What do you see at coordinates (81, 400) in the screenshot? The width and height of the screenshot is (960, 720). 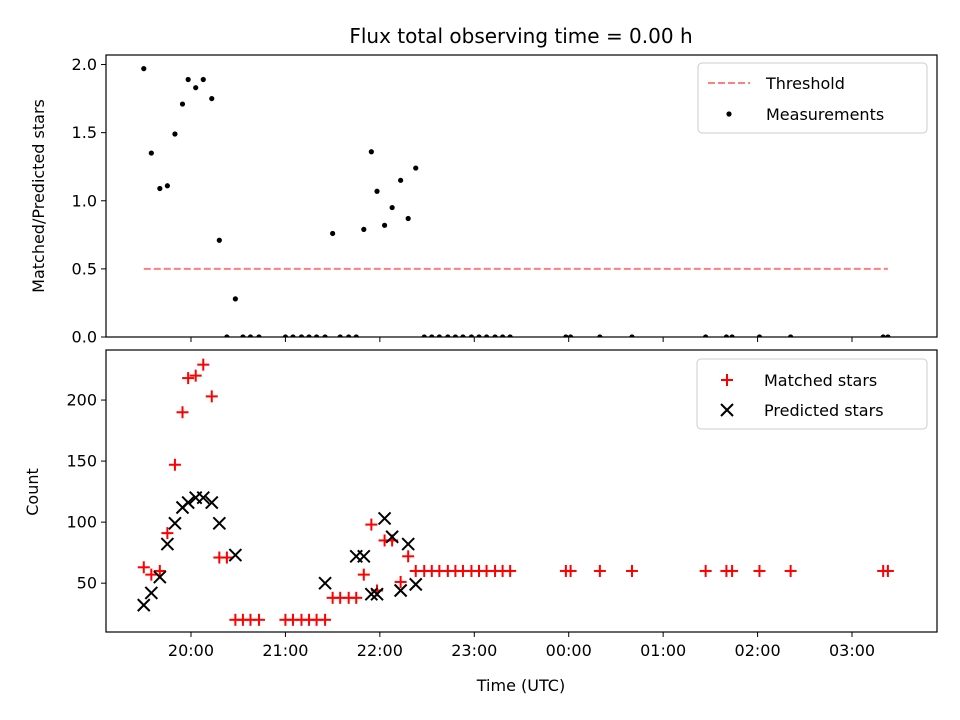 I see `bottom-ytick-label: 200` at bounding box center [81, 400].